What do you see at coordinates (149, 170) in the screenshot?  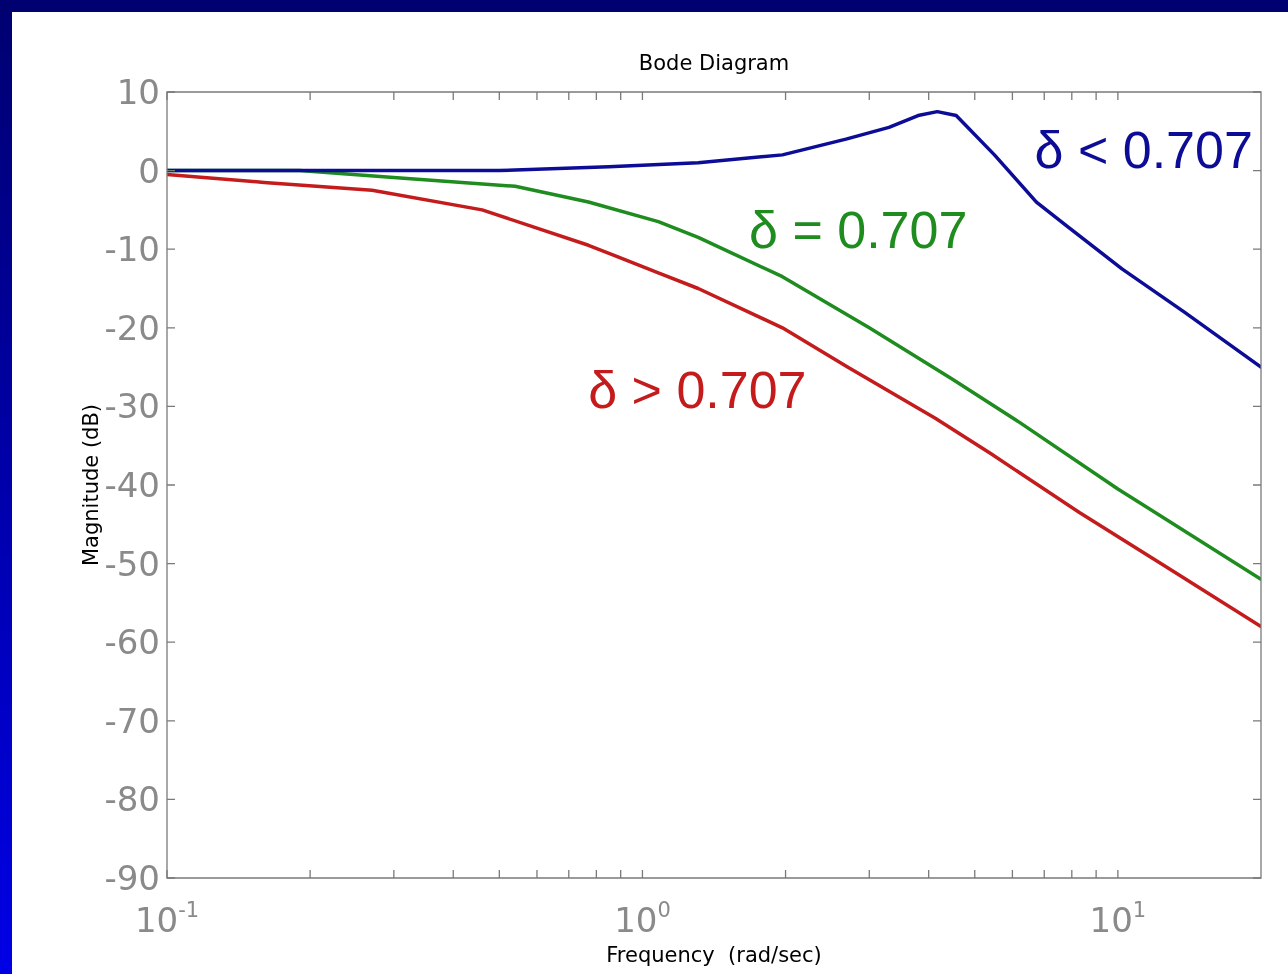 I see `y-tick-label: 0` at bounding box center [149, 170].